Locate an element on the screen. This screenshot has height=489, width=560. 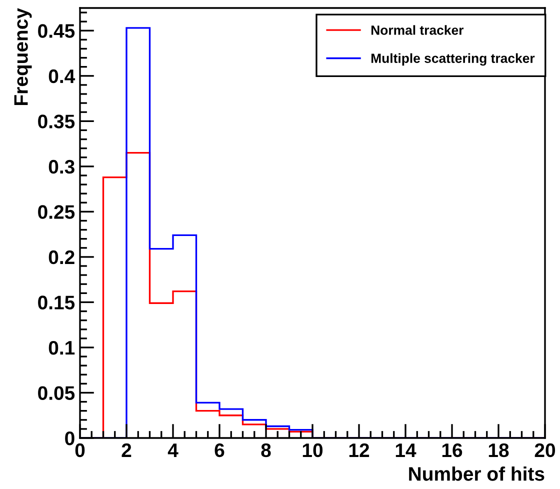
y-tick-label: 0.15 is located at coordinates (56, 303).